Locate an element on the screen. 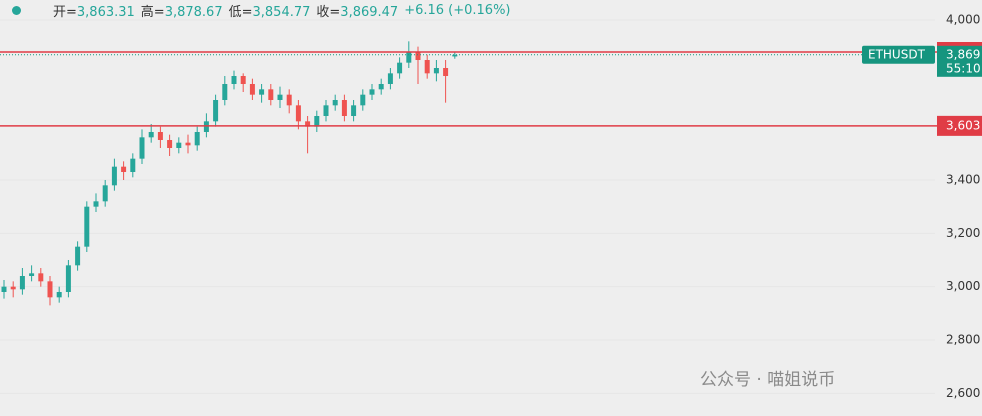  ohlc-label: 开= is located at coordinates (65, 12).